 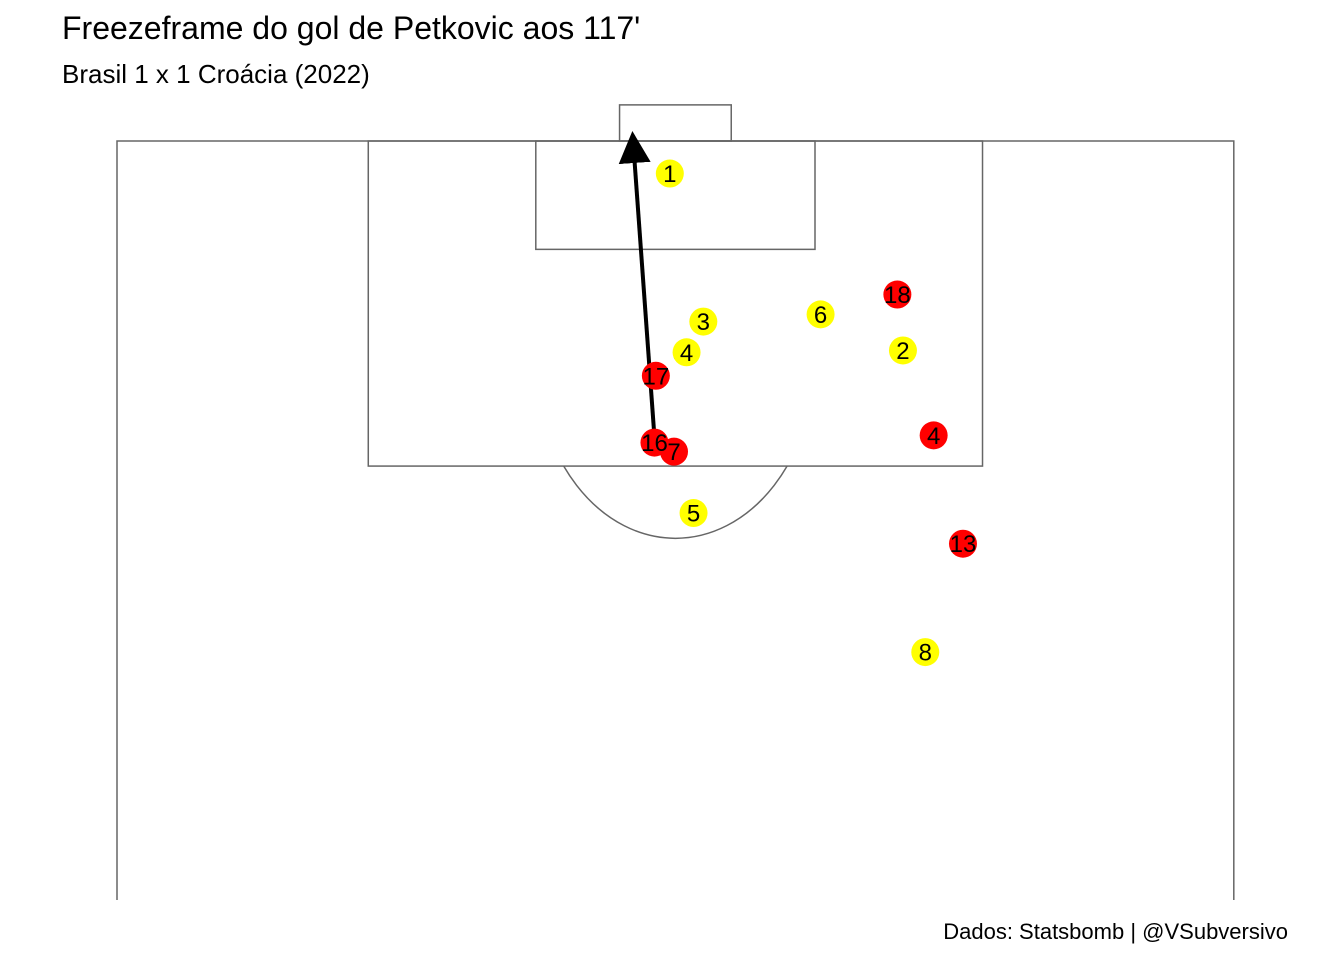 I want to click on player-number-label: 8, so click(x=925, y=653).